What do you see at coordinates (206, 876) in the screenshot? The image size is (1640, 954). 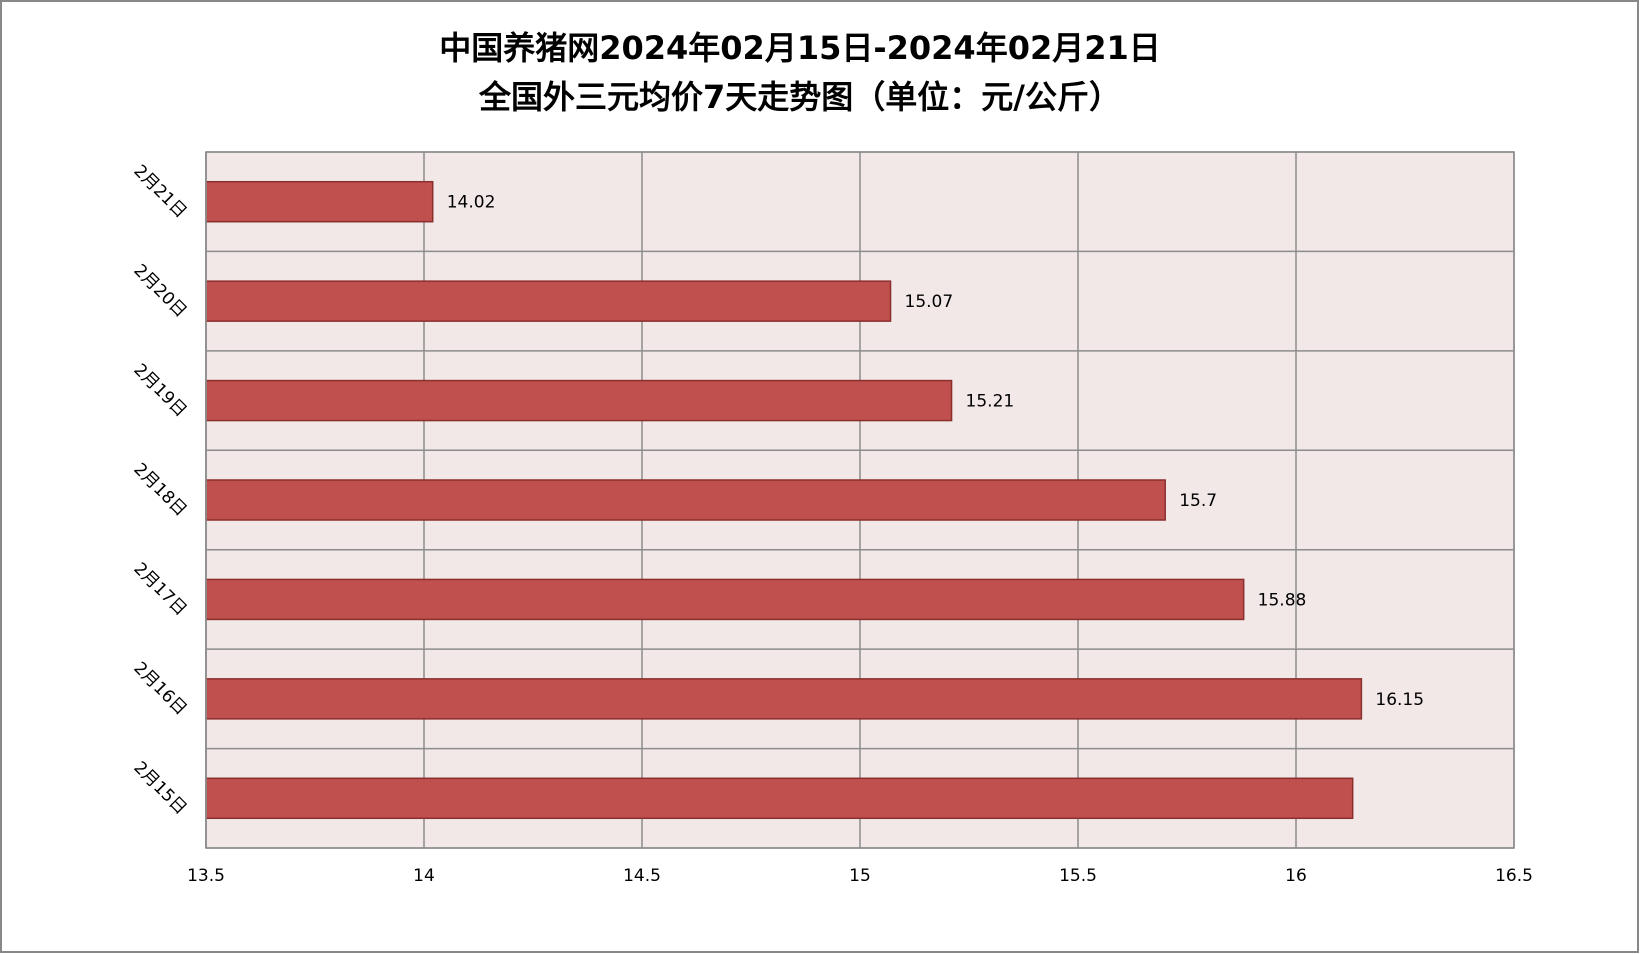 I see `x-tick-label: 13.5` at bounding box center [206, 876].